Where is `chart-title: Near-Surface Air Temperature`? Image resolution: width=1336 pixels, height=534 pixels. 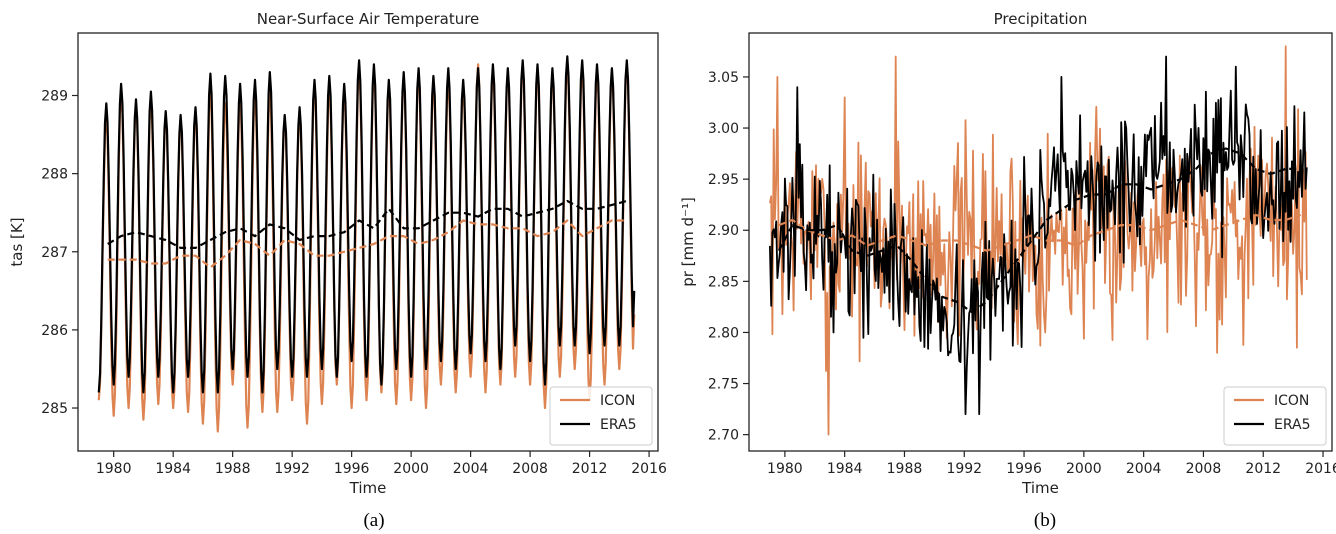 chart-title: Near-Surface Air Temperature is located at coordinates (368, 19).